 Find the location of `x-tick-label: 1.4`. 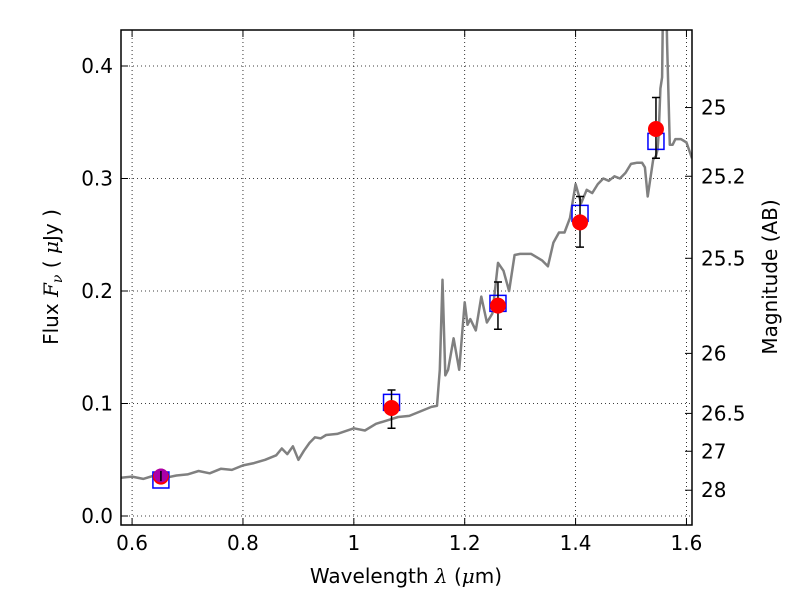

x-tick-label: 1.4 is located at coordinates (576, 543).